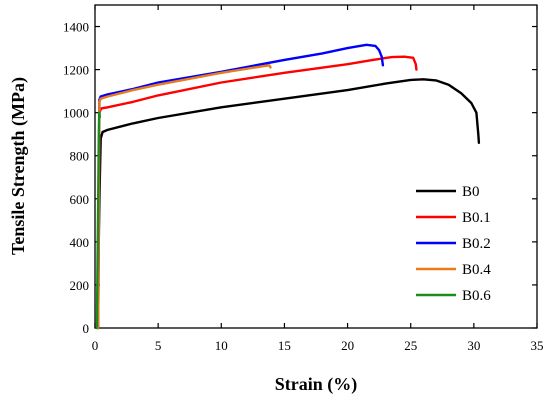 The height and width of the screenshot is (401, 550). What do you see at coordinates (476, 296) in the screenshot?
I see `legend-label: B0.6` at bounding box center [476, 296].